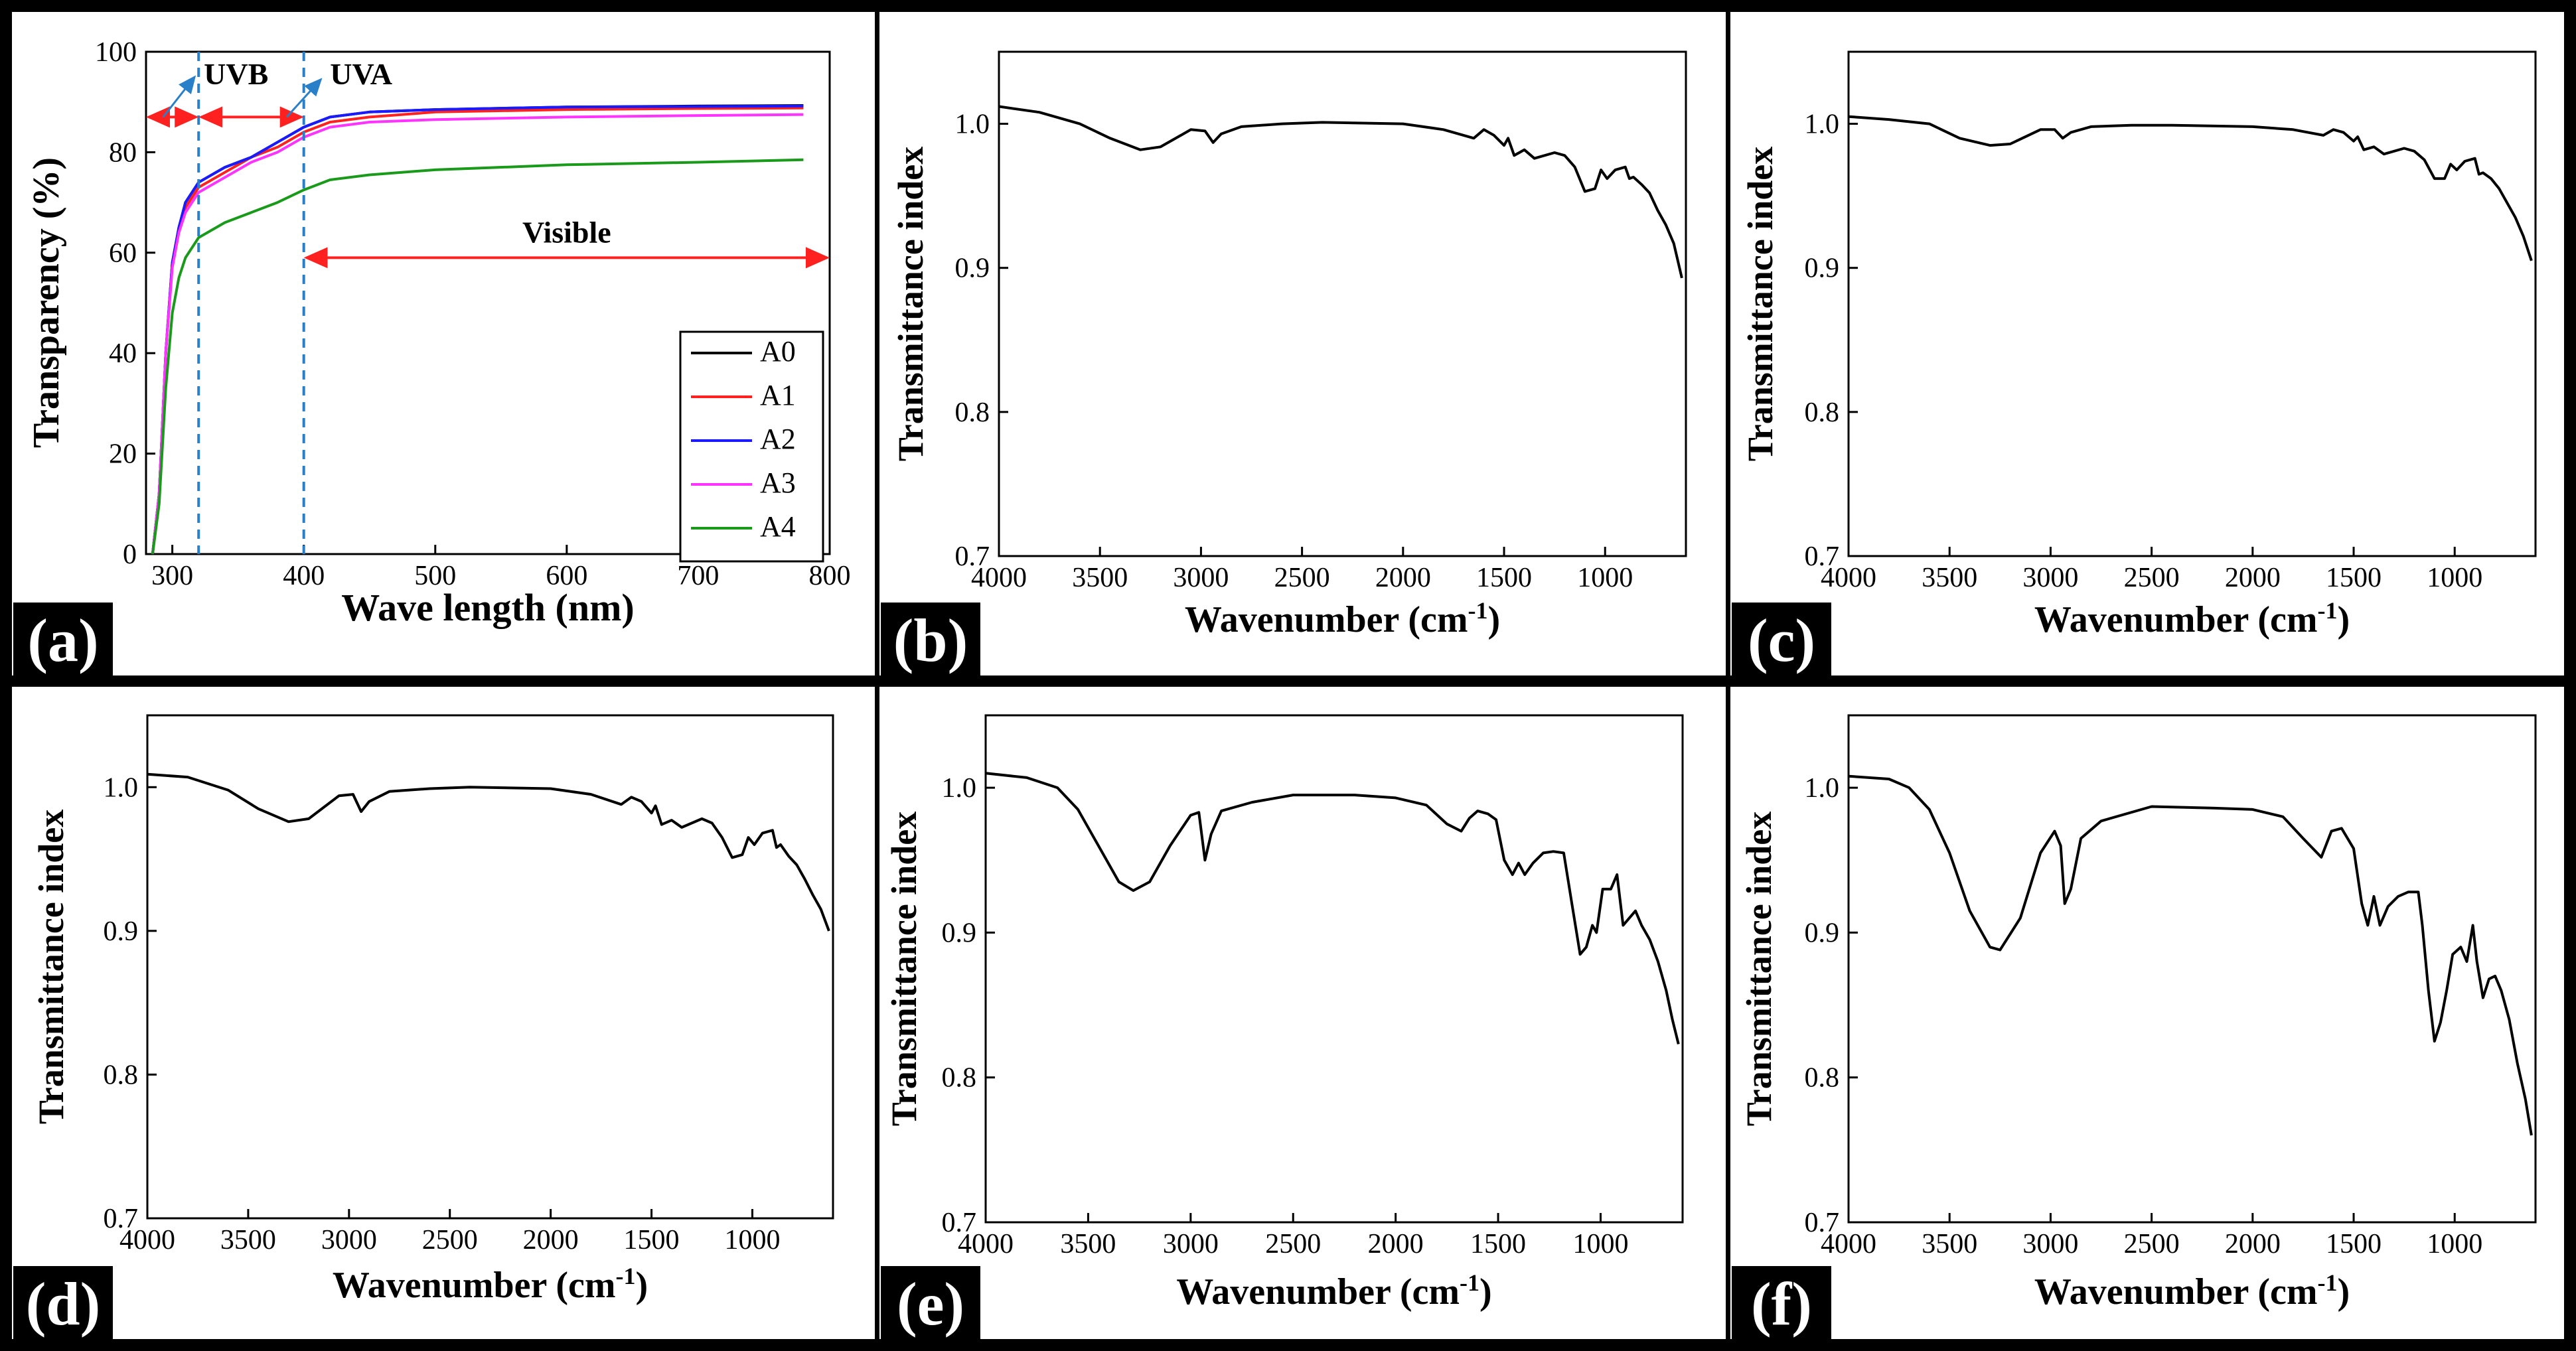 This screenshot has width=2576, height=1351. I want to click on legend-box, so click(751, 446).